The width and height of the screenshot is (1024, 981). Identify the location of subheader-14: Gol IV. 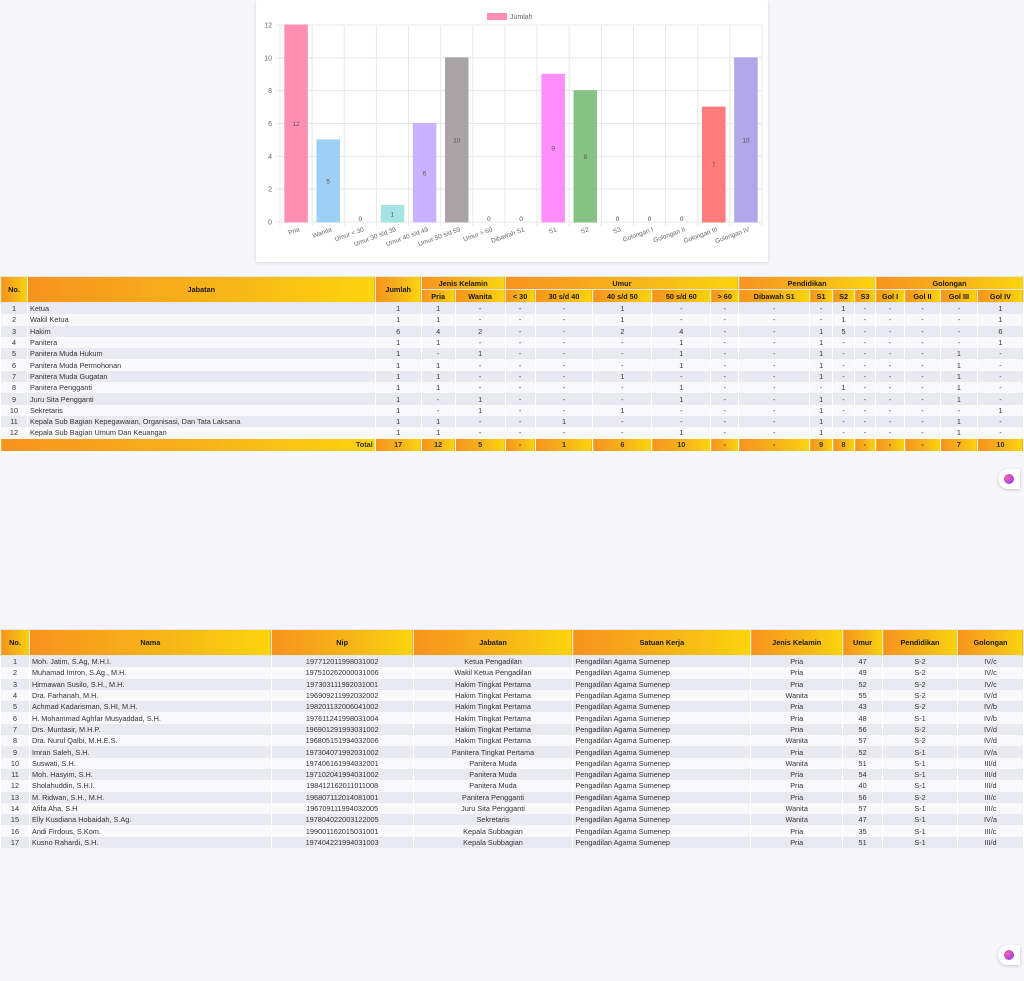
(1000, 296).